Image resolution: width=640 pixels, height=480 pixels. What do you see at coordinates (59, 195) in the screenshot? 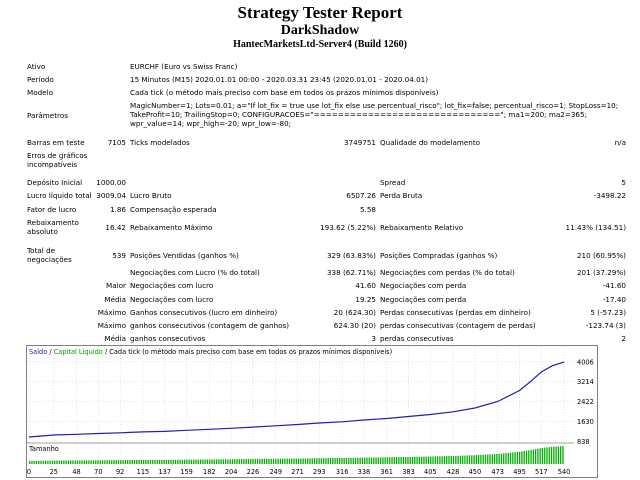
I see `net-profit-label: Lucro líquido total` at bounding box center [59, 195].